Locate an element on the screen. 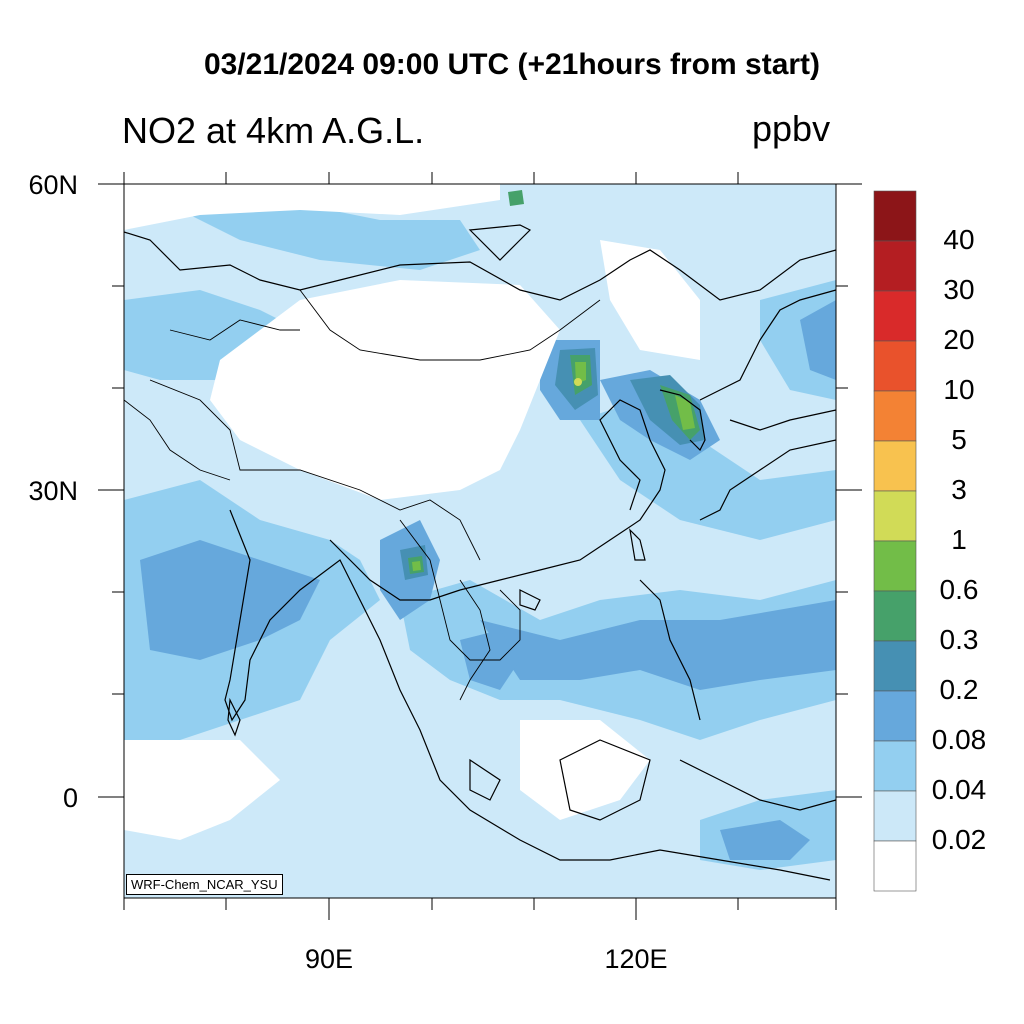 This screenshot has height=1024, width=1024. colorbar-tick-label: 1 is located at coordinates (959, 539).